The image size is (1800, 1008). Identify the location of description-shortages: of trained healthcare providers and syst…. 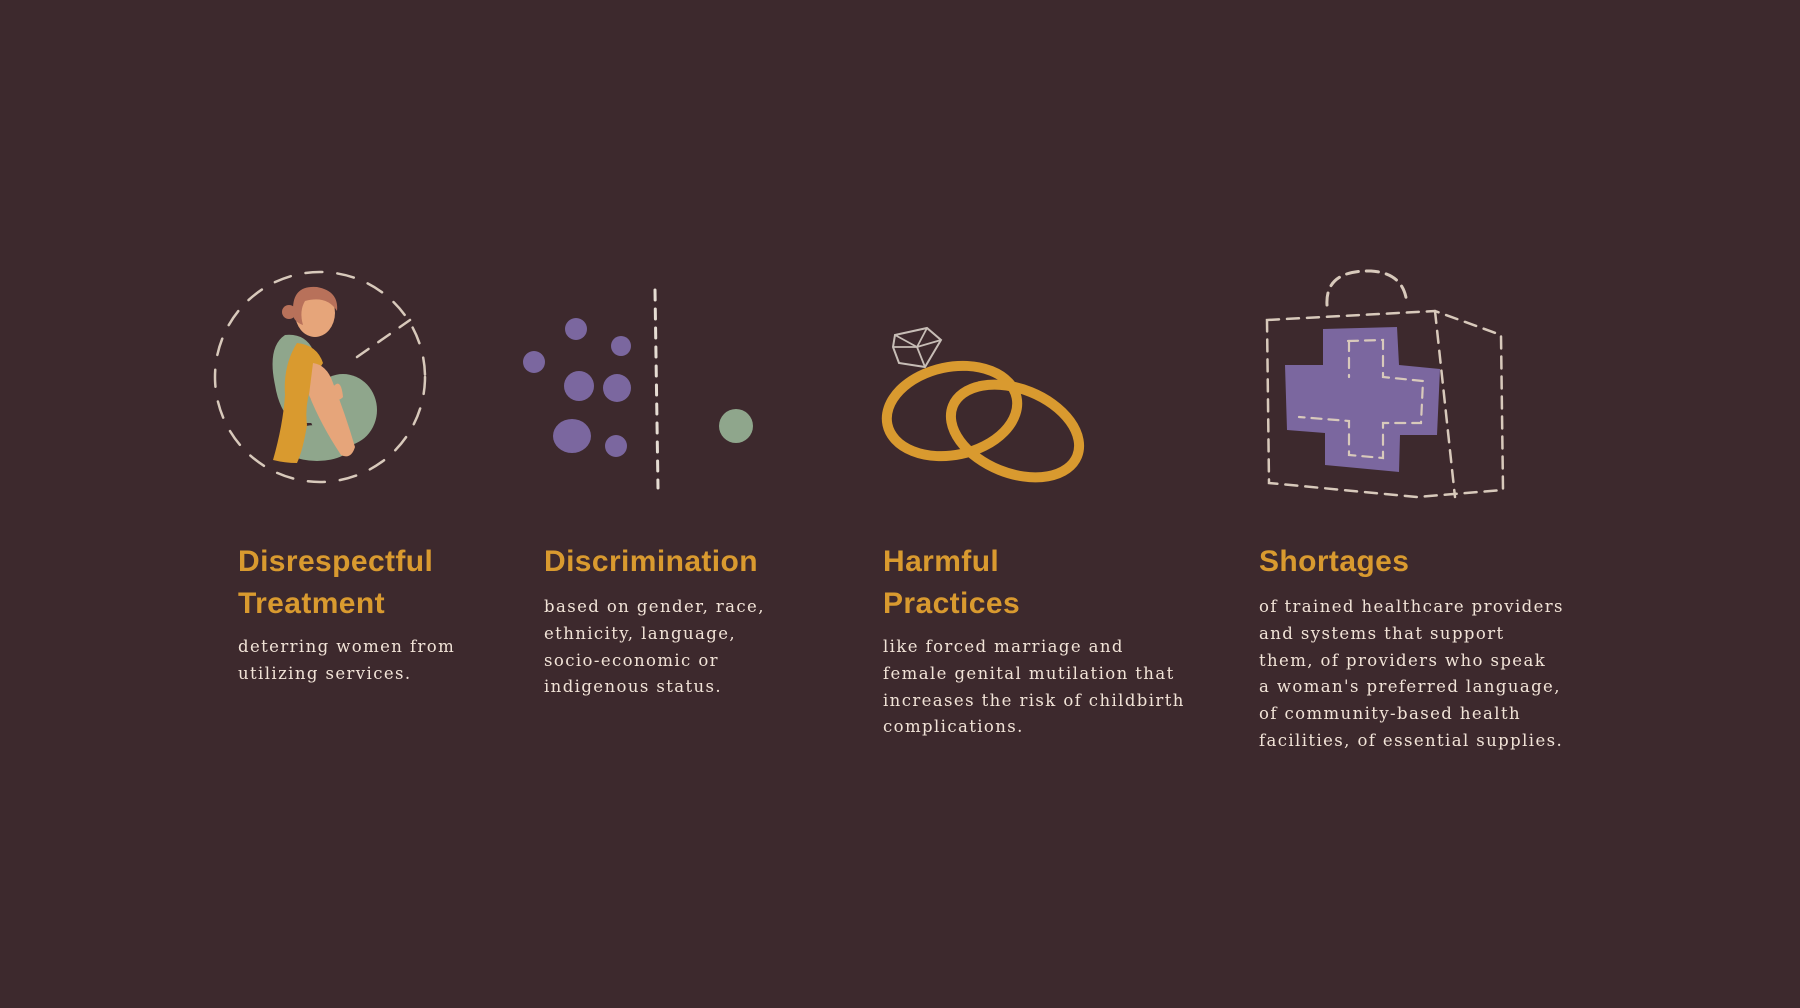
(1411, 673).